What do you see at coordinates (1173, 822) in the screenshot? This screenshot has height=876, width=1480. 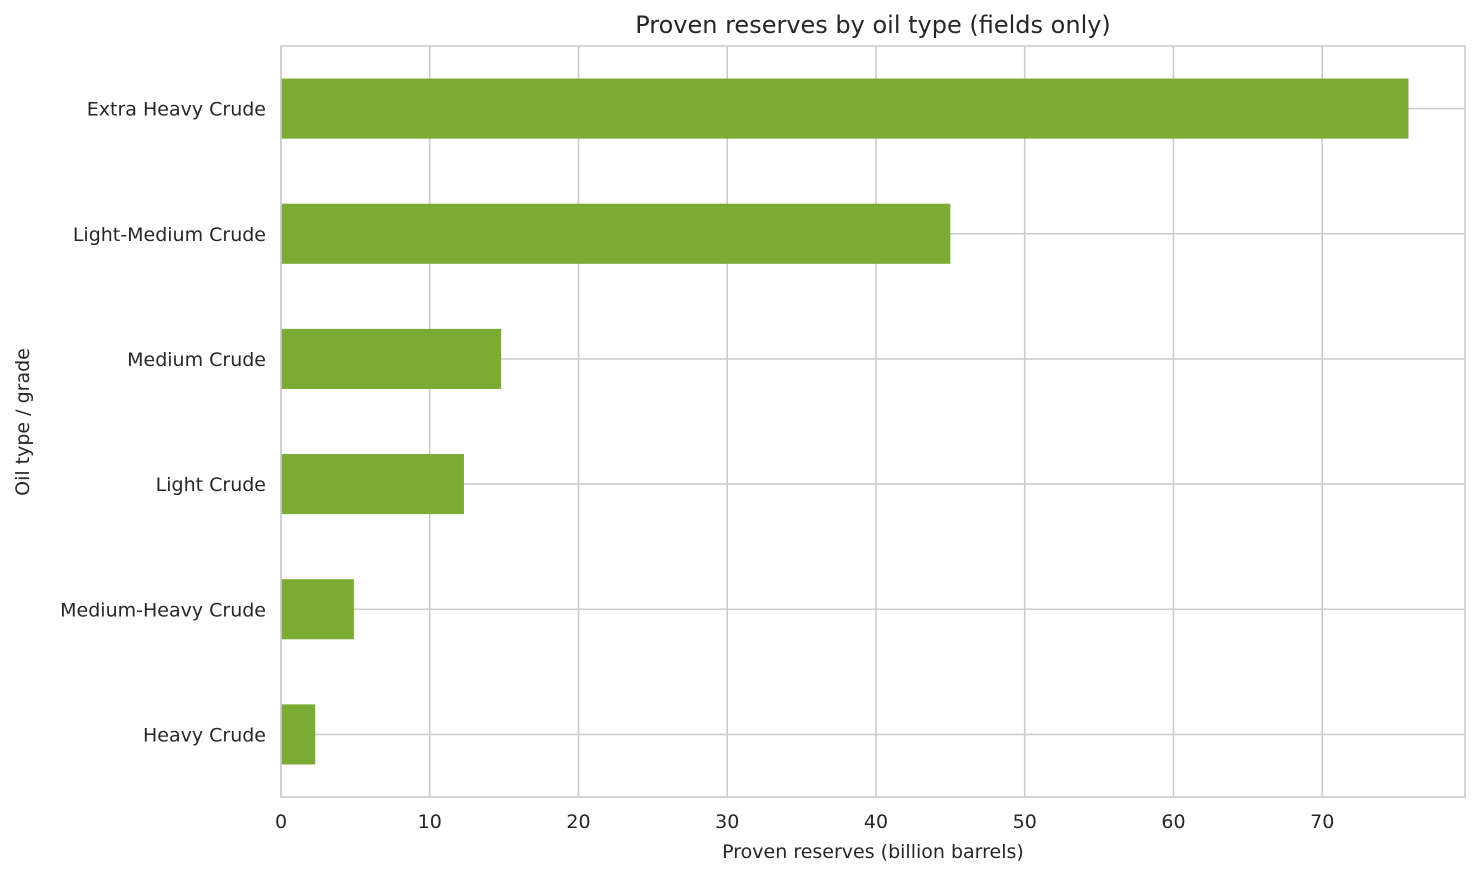 I see `x-tick-label: 60` at bounding box center [1173, 822].